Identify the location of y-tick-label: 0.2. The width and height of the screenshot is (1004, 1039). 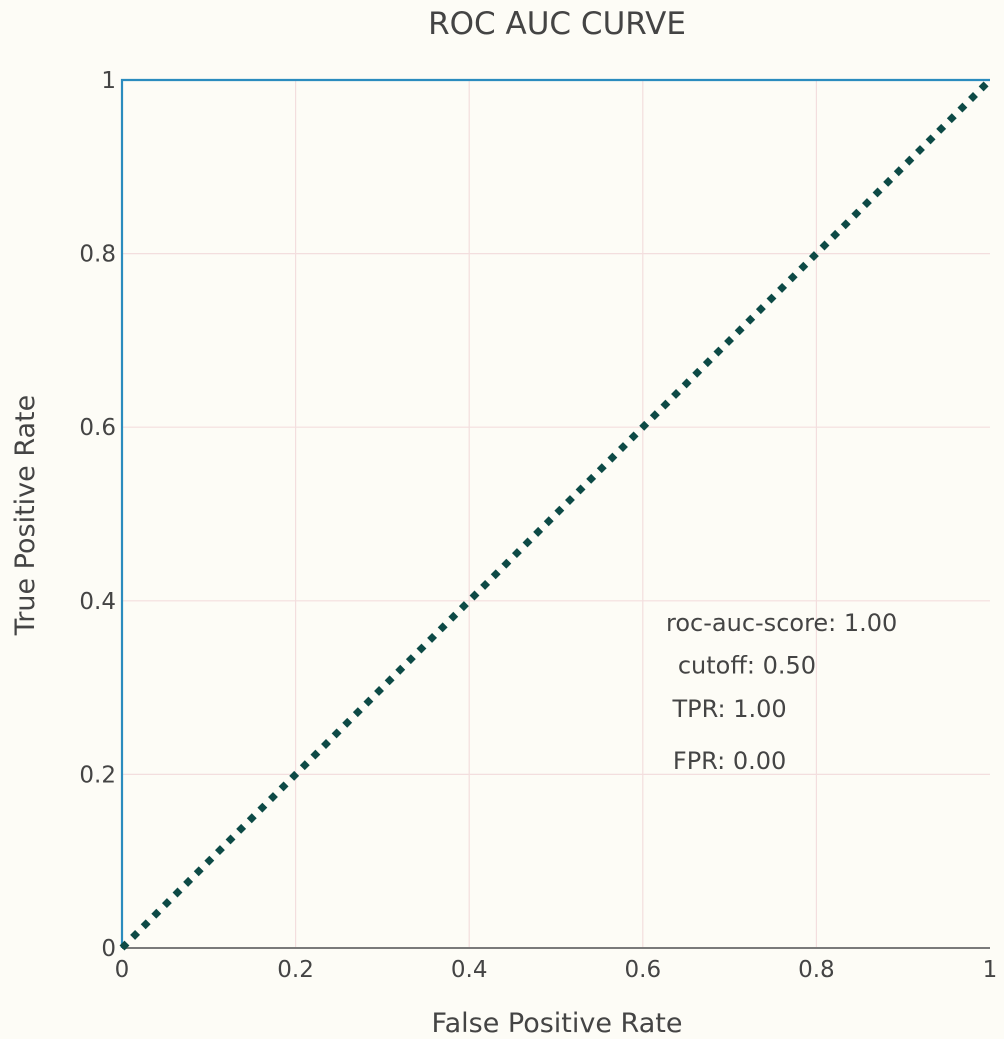
(97, 775).